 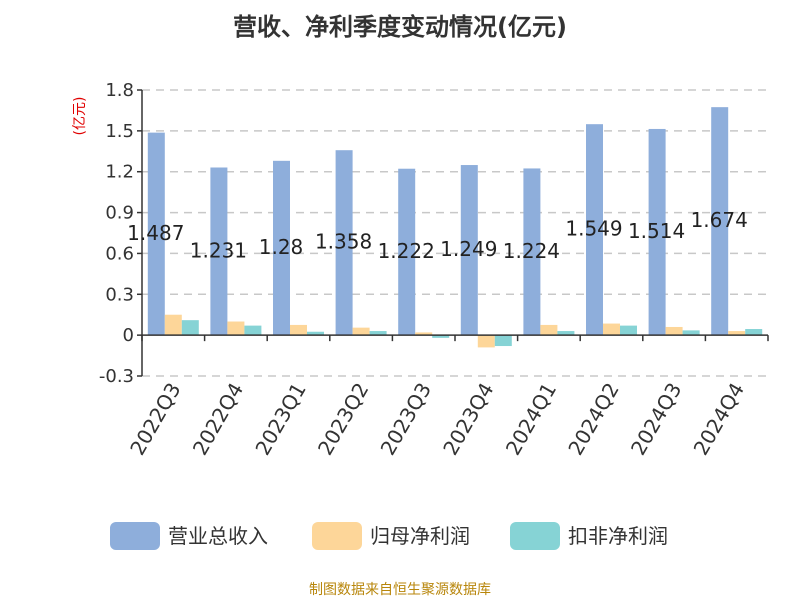 I want to click on bar-2024Q4-营业总收入, so click(x=720, y=221).